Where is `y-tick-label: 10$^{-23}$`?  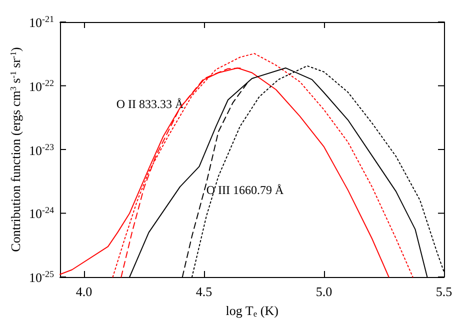
y-tick-label: 10$^{-23}$ is located at coordinates (41, 150).